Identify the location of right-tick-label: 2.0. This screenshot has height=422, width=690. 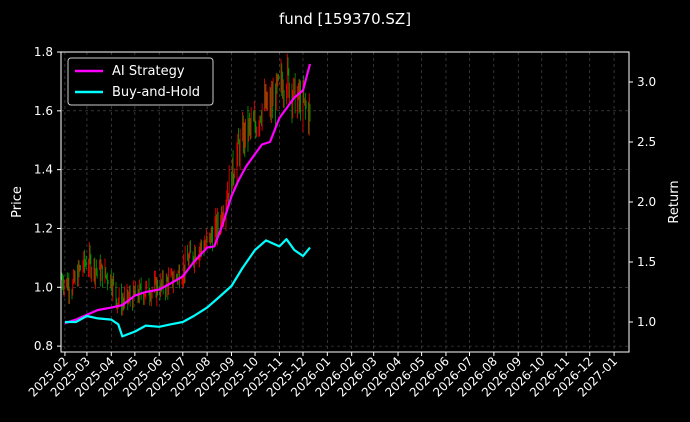
(646, 202).